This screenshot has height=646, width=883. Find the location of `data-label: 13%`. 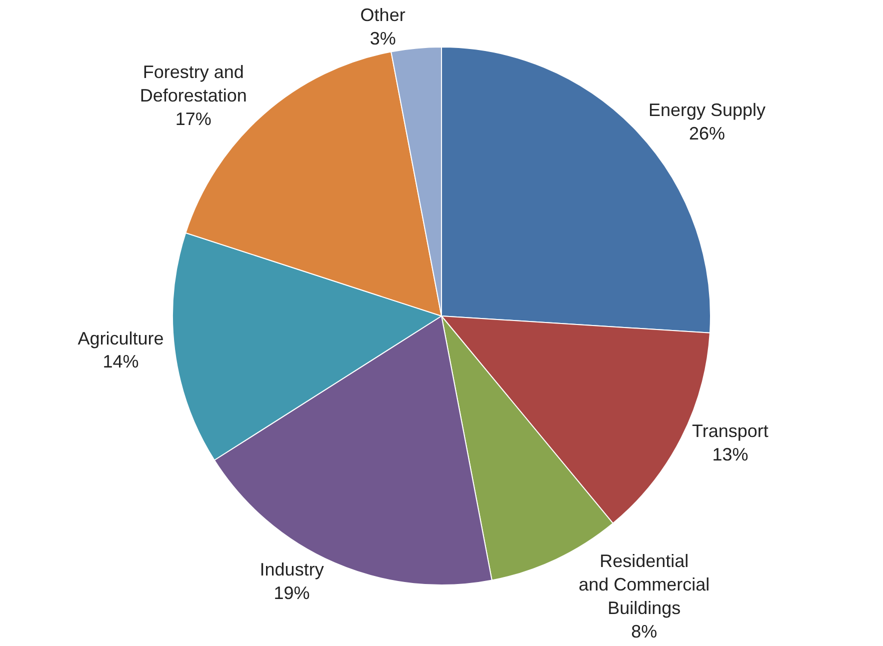

data-label: 13% is located at coordinates (730, 454).